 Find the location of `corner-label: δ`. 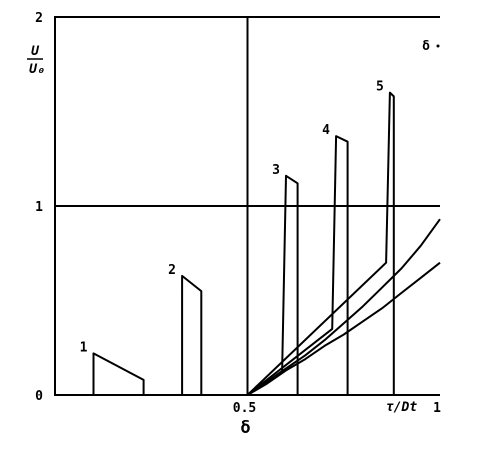

corner-label: δ is located at coordinates (426, 46).